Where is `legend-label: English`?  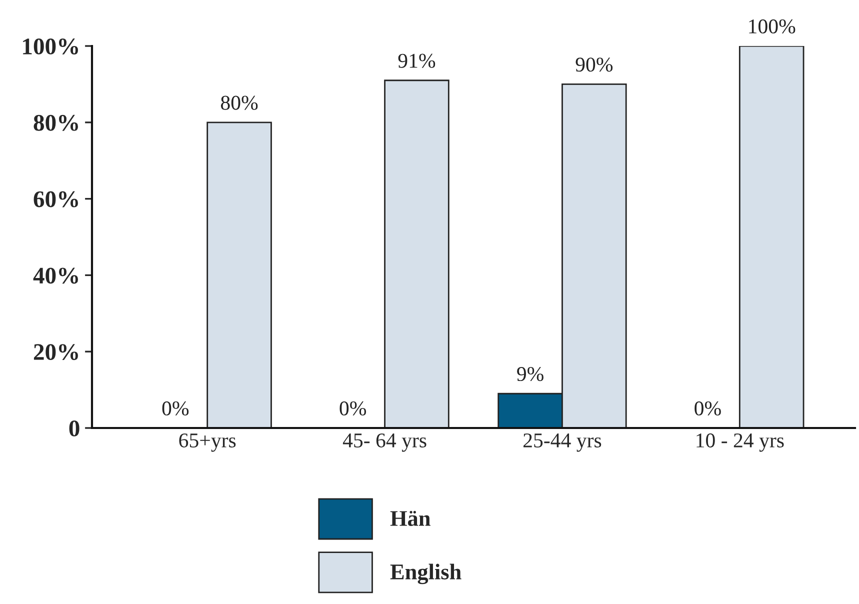
legend-label: English is located at coordinates (426, 574).